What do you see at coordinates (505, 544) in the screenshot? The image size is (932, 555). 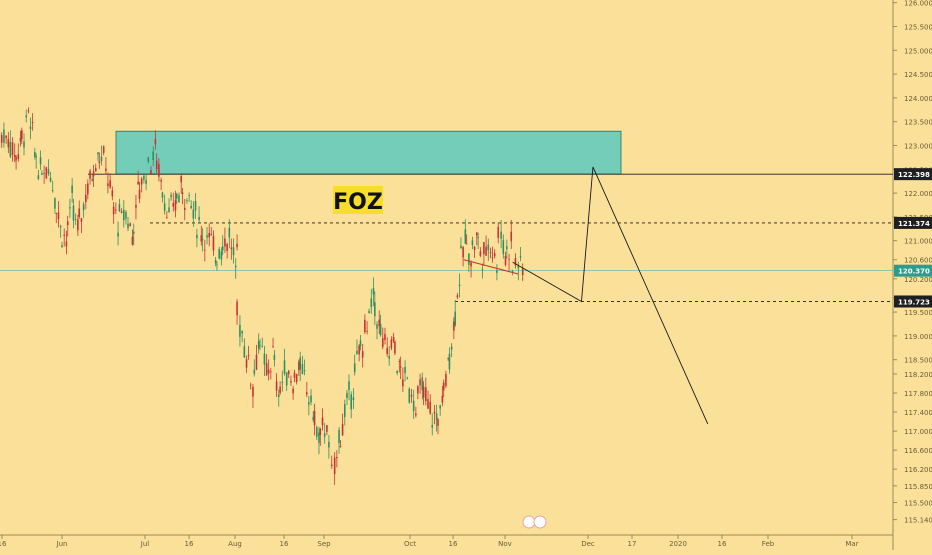 I see `time-tick-label: Nov` at bounding box center [505, 544].